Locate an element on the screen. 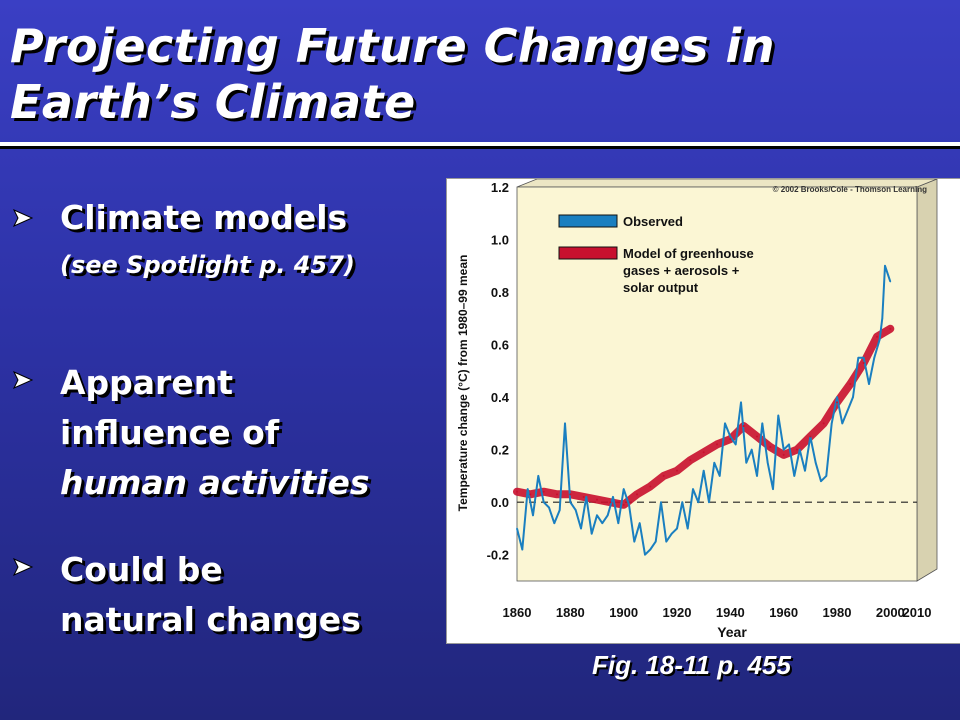  legend-label-observed: Observed is located at coordinates (653, 221).